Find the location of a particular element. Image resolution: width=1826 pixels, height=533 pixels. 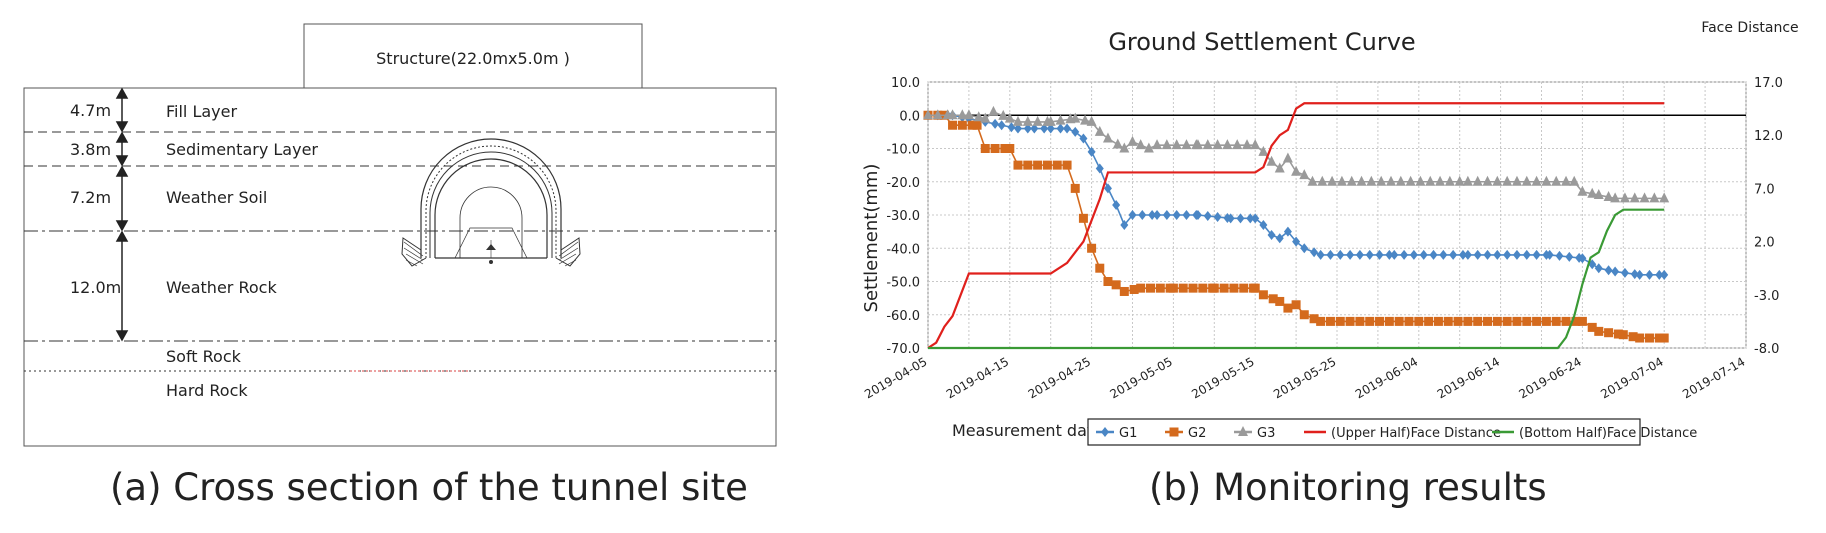

y-tick-label: -60.0 is located at coordinates (903, 316).